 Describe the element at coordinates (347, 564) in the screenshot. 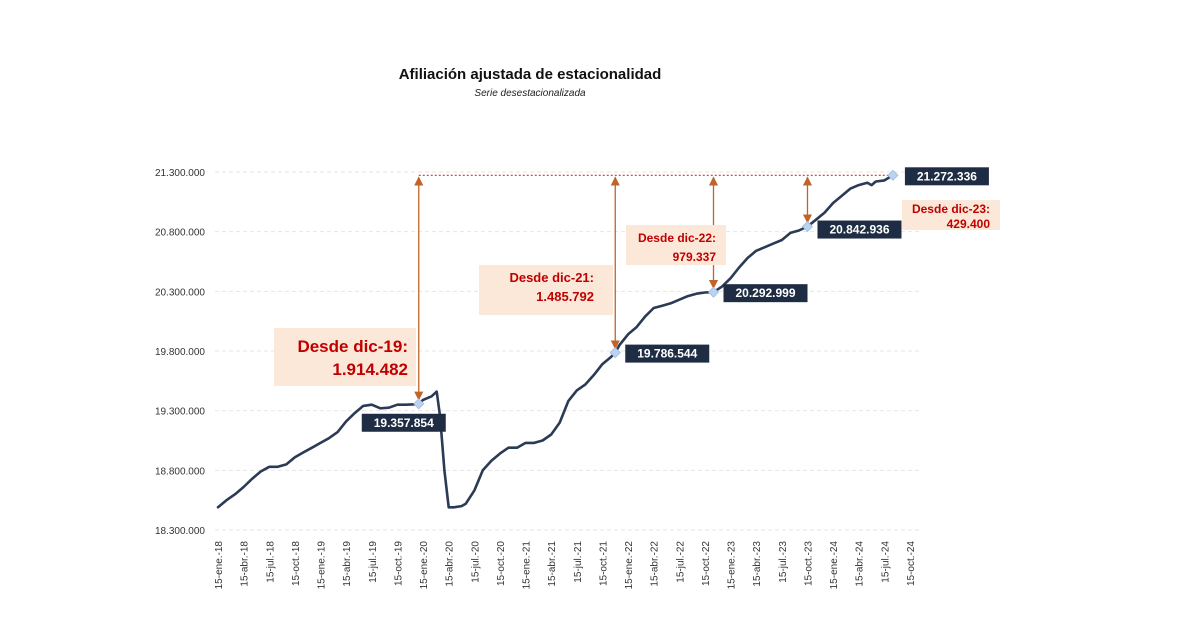

I see `x-tick-label: 15-abr.-19` at that location.